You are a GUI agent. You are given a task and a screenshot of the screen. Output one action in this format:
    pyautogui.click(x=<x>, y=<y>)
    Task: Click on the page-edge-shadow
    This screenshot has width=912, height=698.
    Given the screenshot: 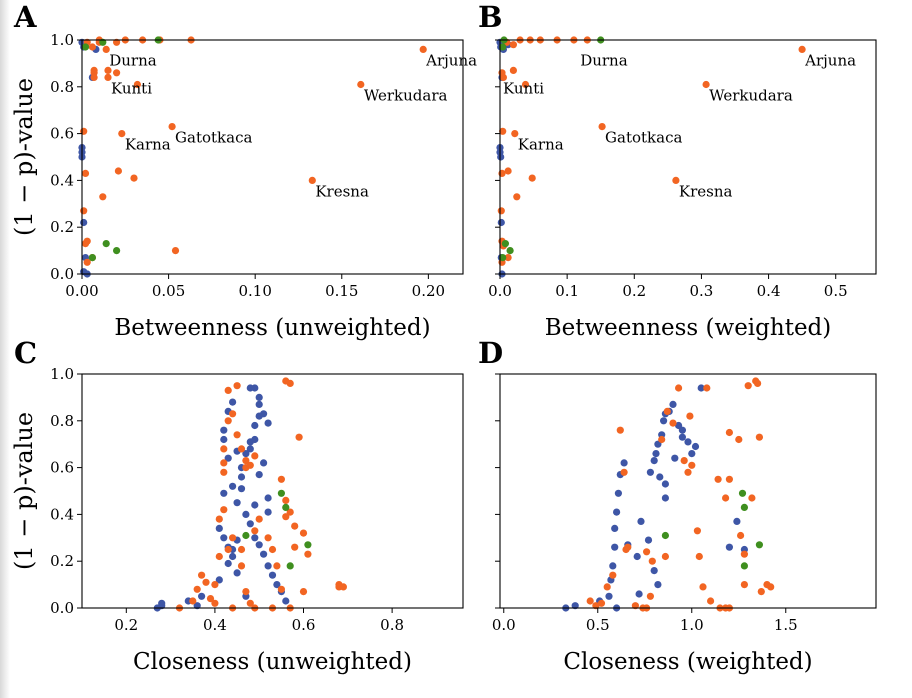 What is the action you would take?
    pyautogui.click(x=5, y=349)
    